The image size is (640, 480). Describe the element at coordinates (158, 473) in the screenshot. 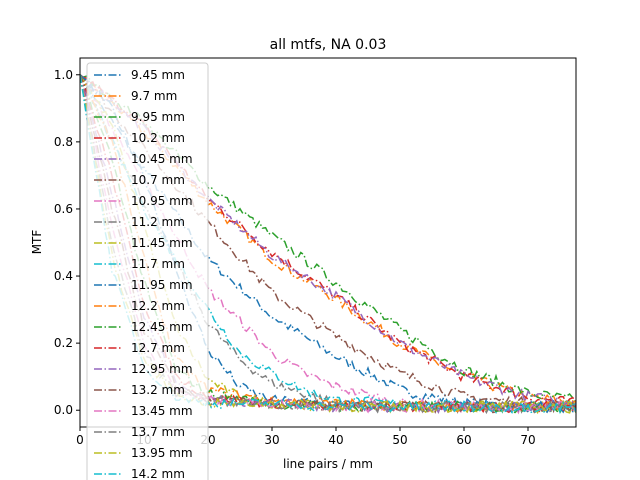

I see `legend-label: 14.2 mm` at that location.